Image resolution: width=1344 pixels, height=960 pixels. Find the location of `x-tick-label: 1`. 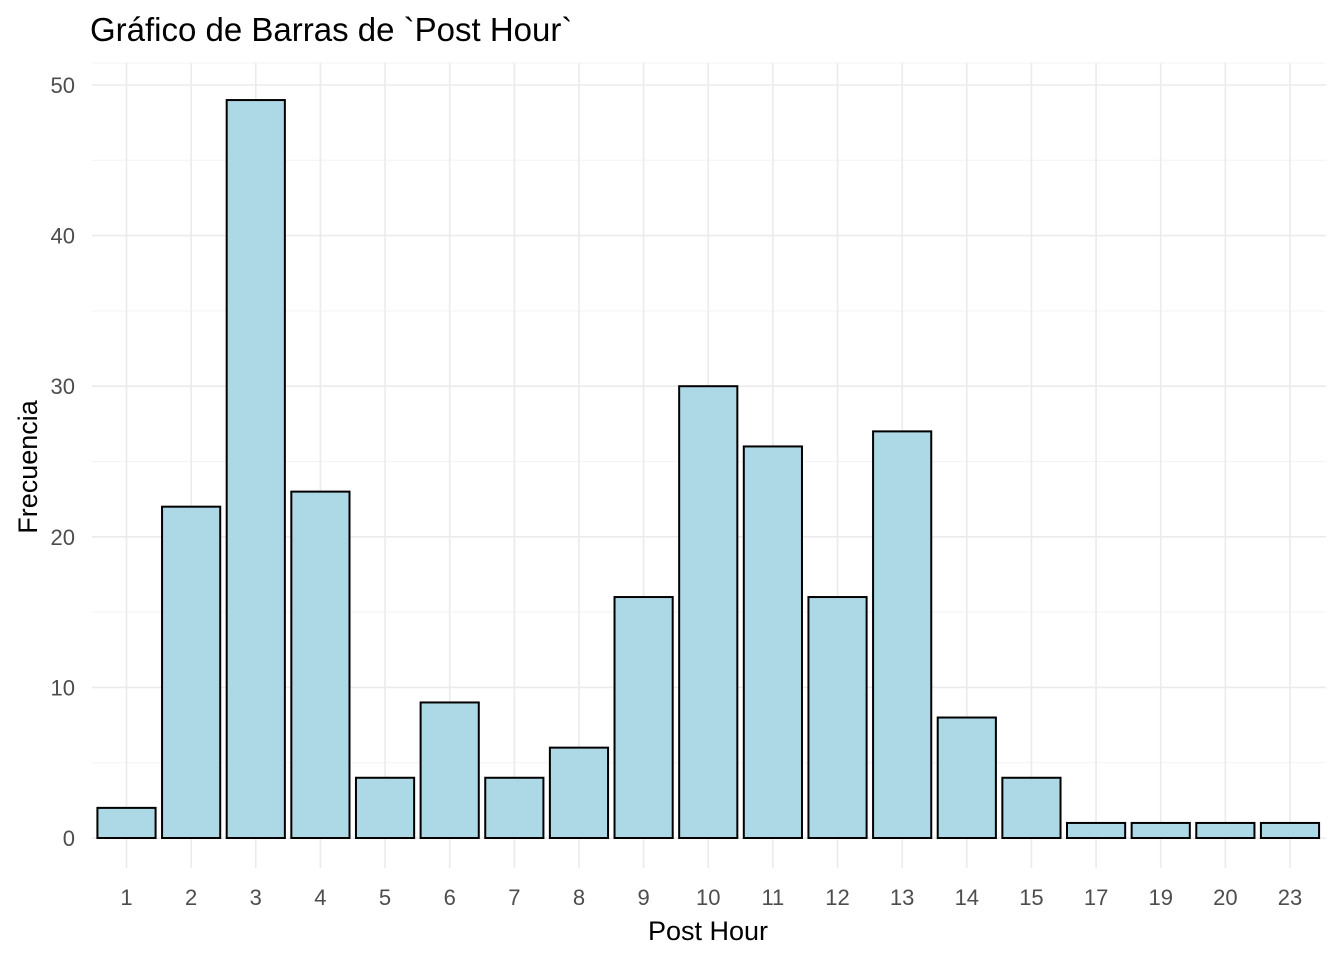

x-tick-label: 1 is located at coordinates (126, 897).